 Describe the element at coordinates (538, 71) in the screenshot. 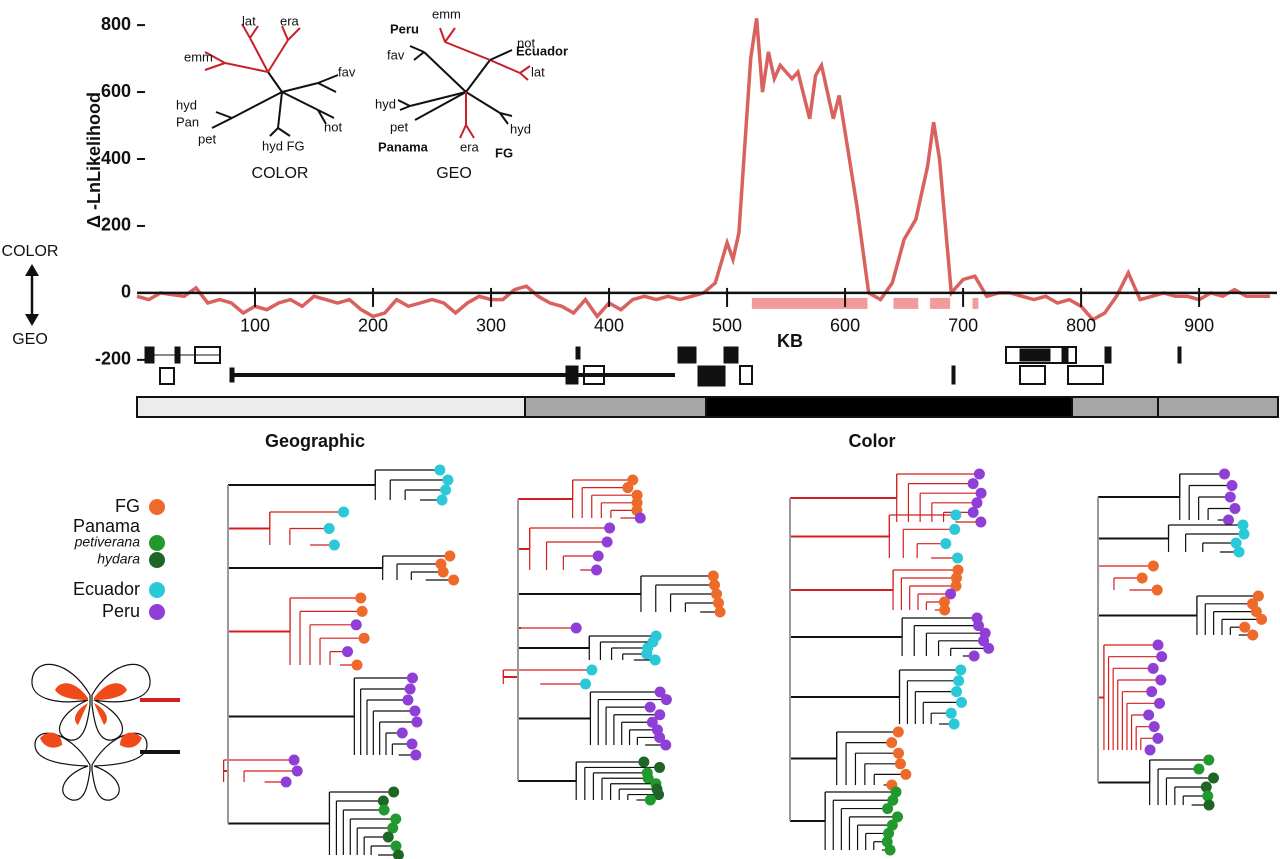

I see `label: lat` at that location.